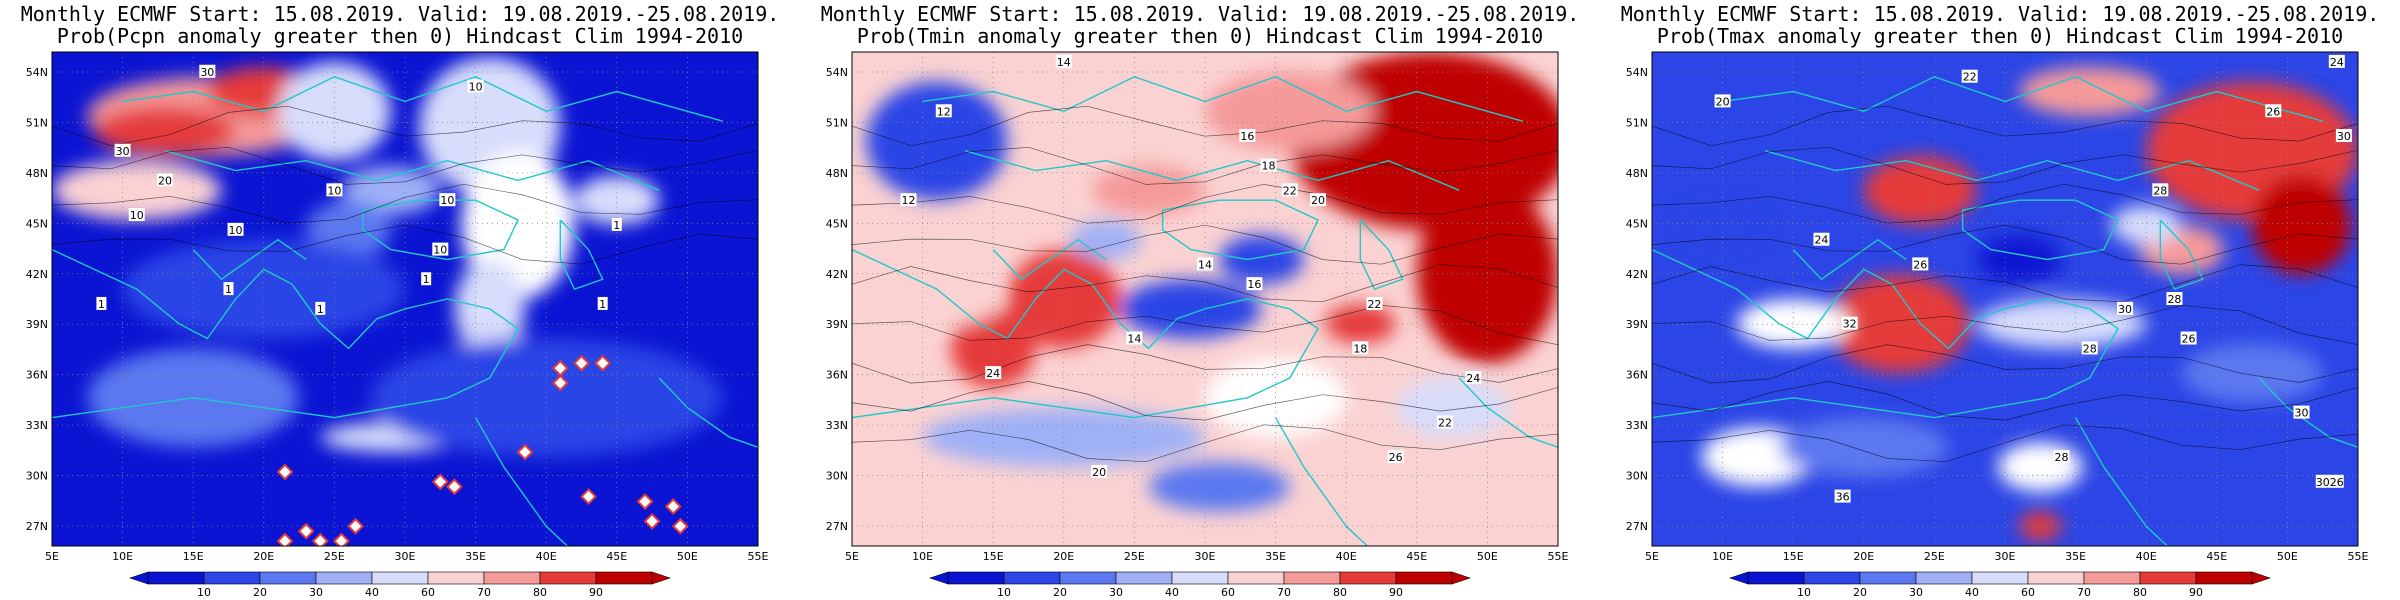 The image size is (2400, 600). I want to click on contour-label: 16, so click(1247, 136).